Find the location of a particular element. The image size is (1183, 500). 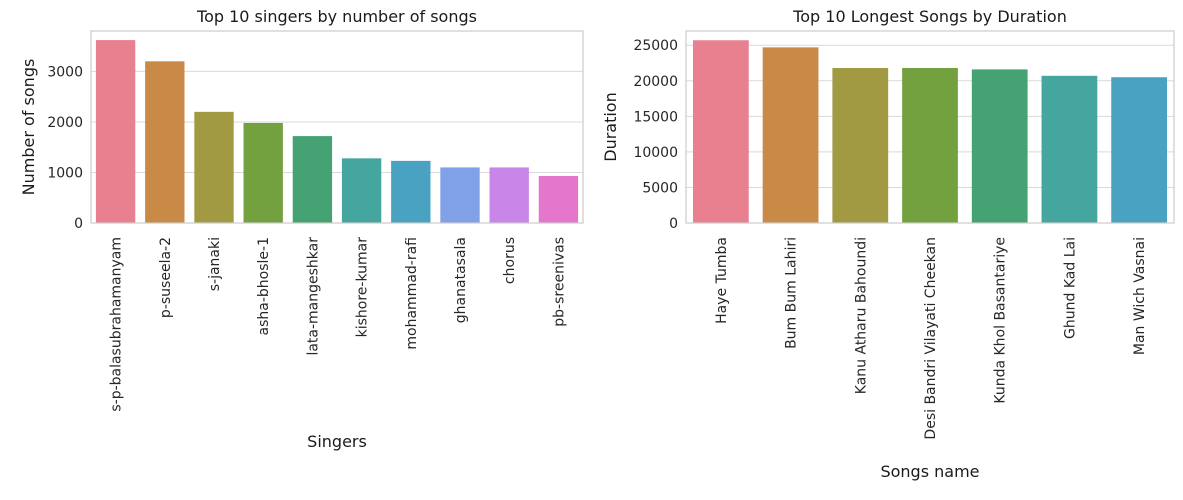

x-tick-label: Man Wich Vasnai is located at coordinates (1140, 296).